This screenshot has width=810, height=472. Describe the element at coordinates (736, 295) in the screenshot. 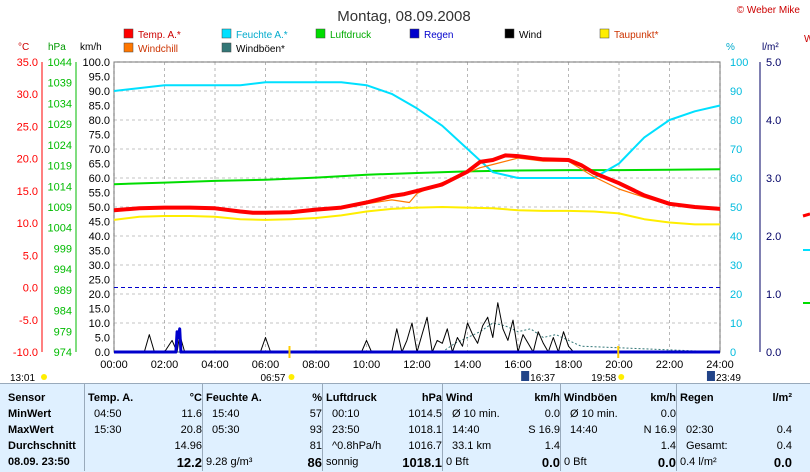

I see `humidity-tick: 20` at that location.